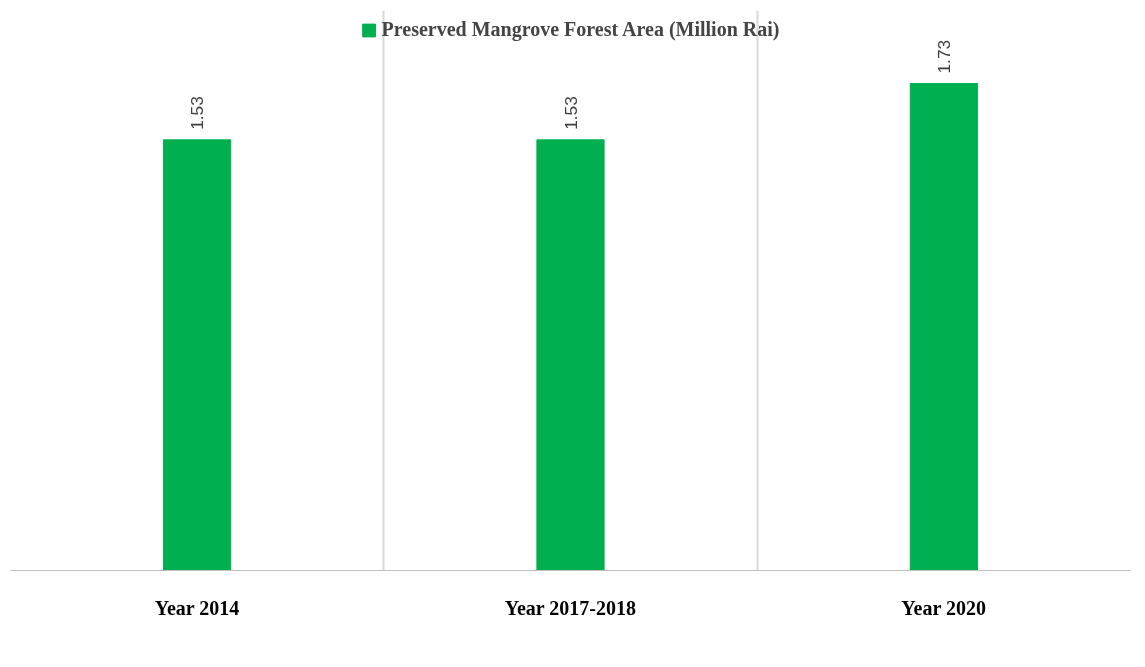 This screenshot has height=667, width=1145. I want to click on legend-label: Preserved Mangrove Forest Area (Million Rai), so click(580, 29).